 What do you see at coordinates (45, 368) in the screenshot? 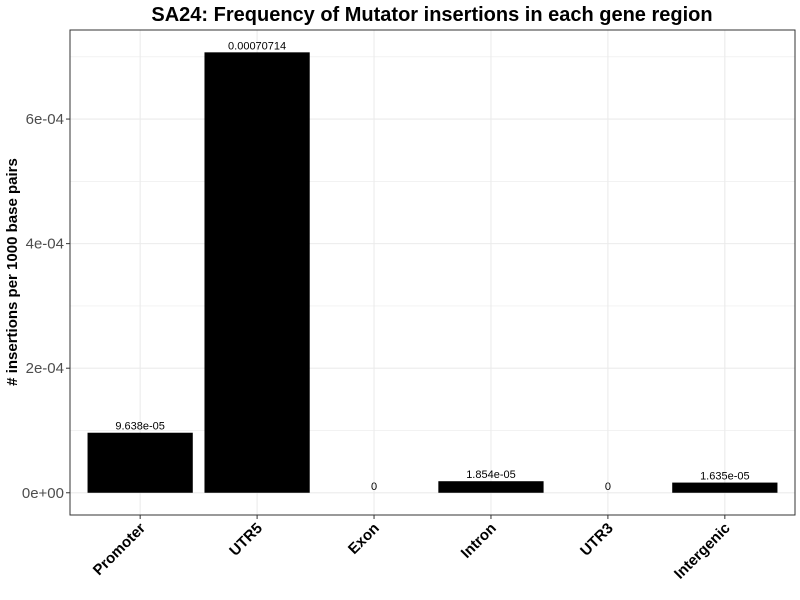
I see `y-tick-label: 2e-04` at bounding box center [45, 368].